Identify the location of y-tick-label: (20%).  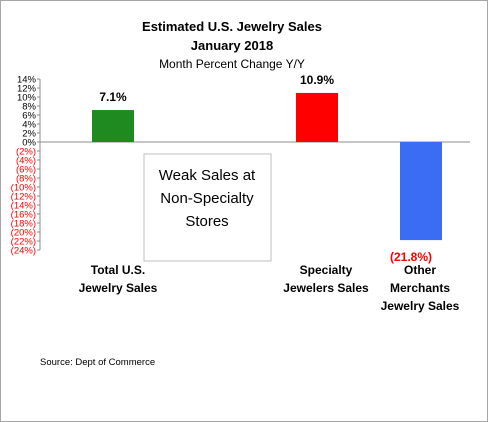
(23, 233).